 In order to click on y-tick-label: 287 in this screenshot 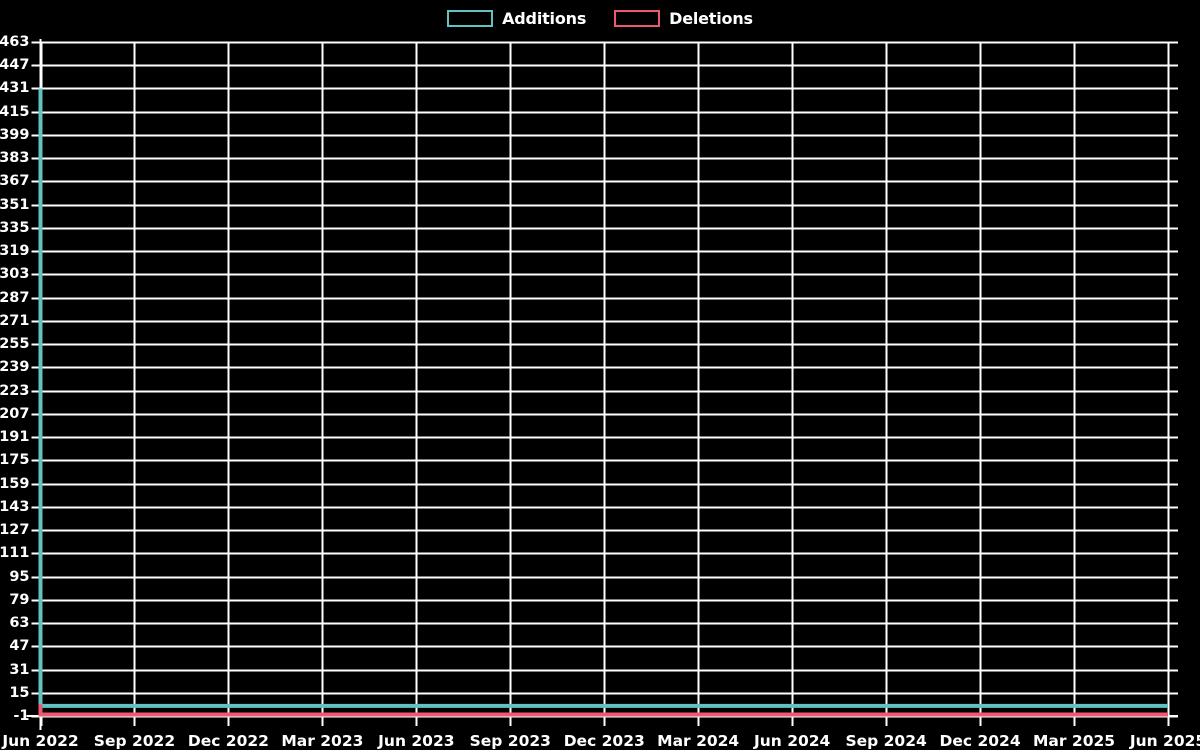, I will do `click(15, 297)`.